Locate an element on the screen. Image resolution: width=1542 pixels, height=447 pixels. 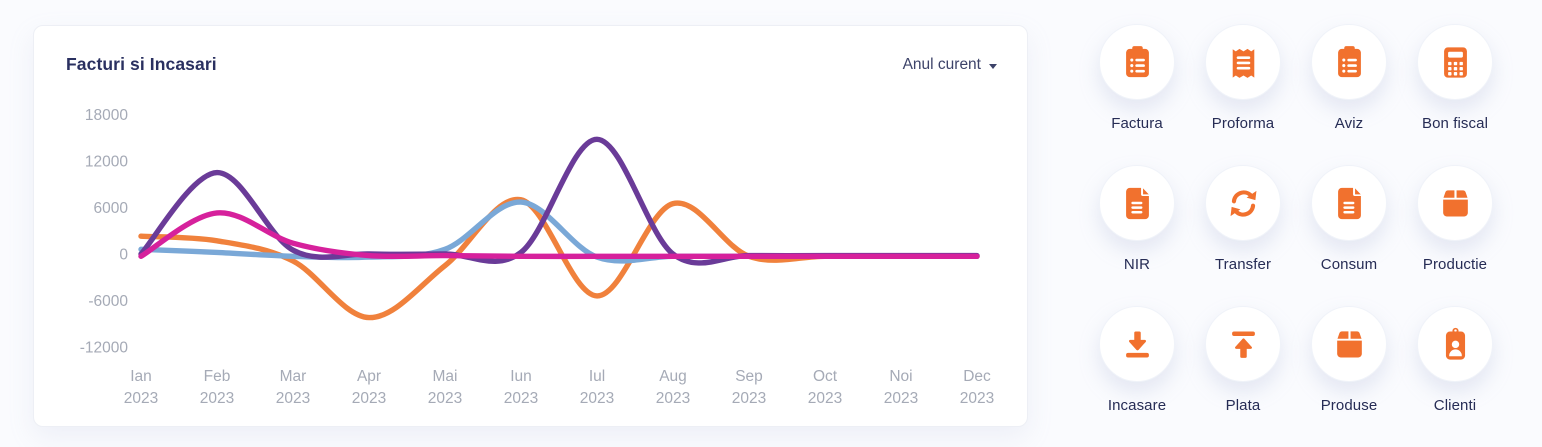
shortcut-clienti: Clienti is located at coordinates (1455, 376).